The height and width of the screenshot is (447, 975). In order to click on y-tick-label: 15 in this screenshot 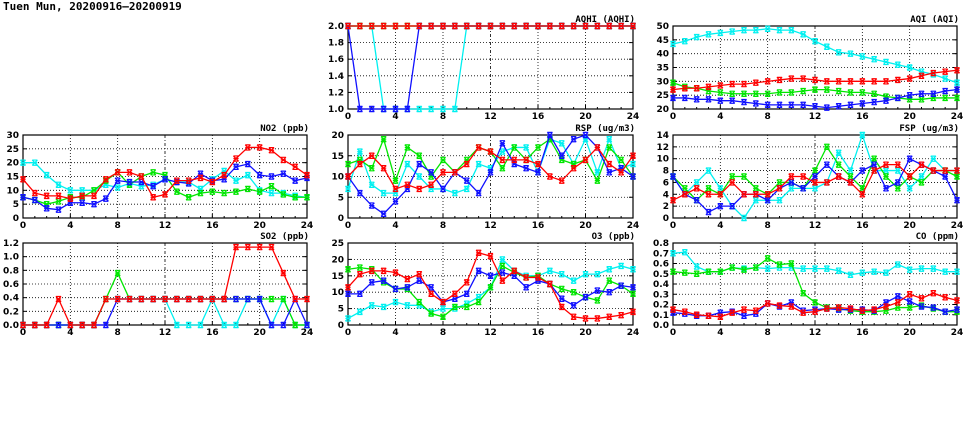, I will do `click(12, 178)`.